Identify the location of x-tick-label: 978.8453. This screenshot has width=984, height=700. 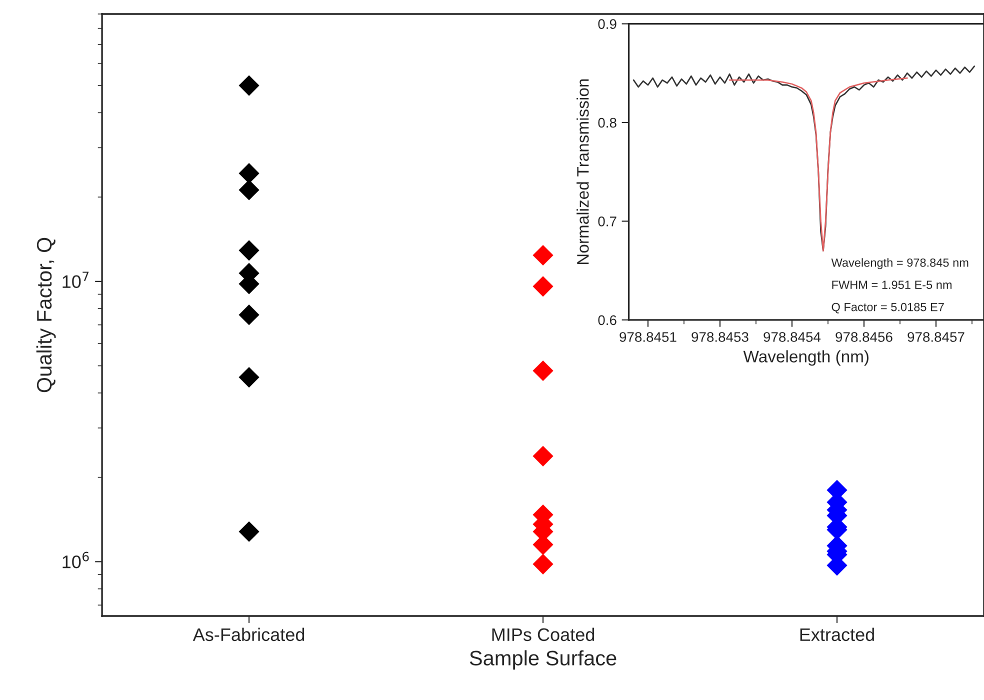
(720, 337).